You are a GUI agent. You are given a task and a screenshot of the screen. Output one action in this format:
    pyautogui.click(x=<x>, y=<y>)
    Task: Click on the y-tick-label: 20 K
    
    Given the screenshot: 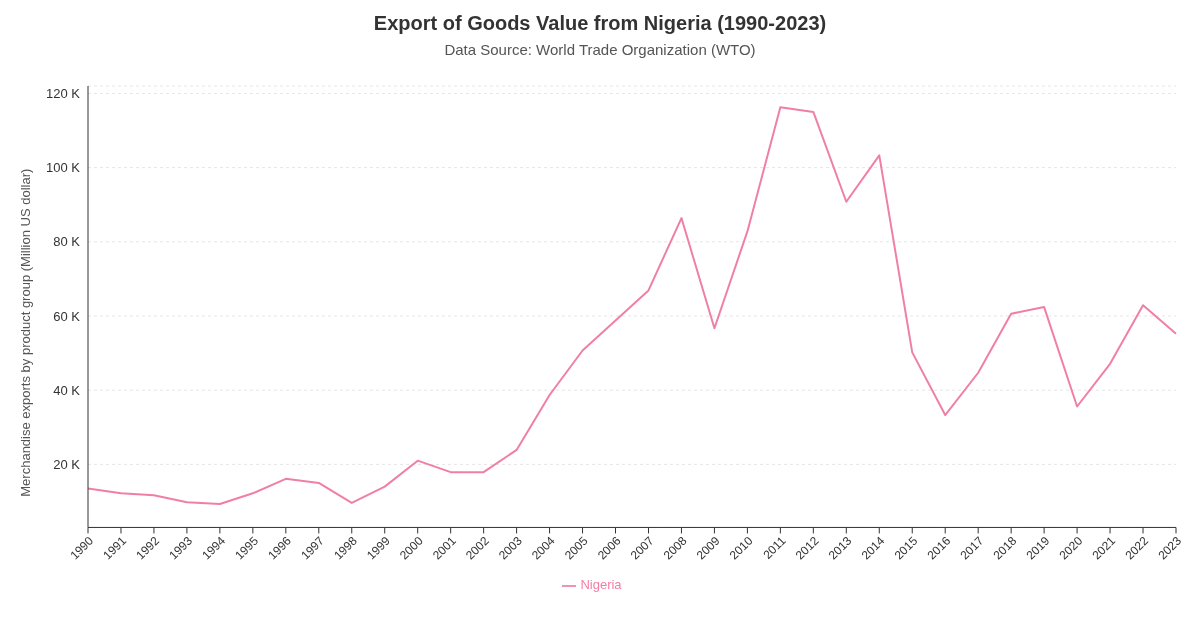 What is the action you would take?
    pyautogui.click(x=67, y=464)
    